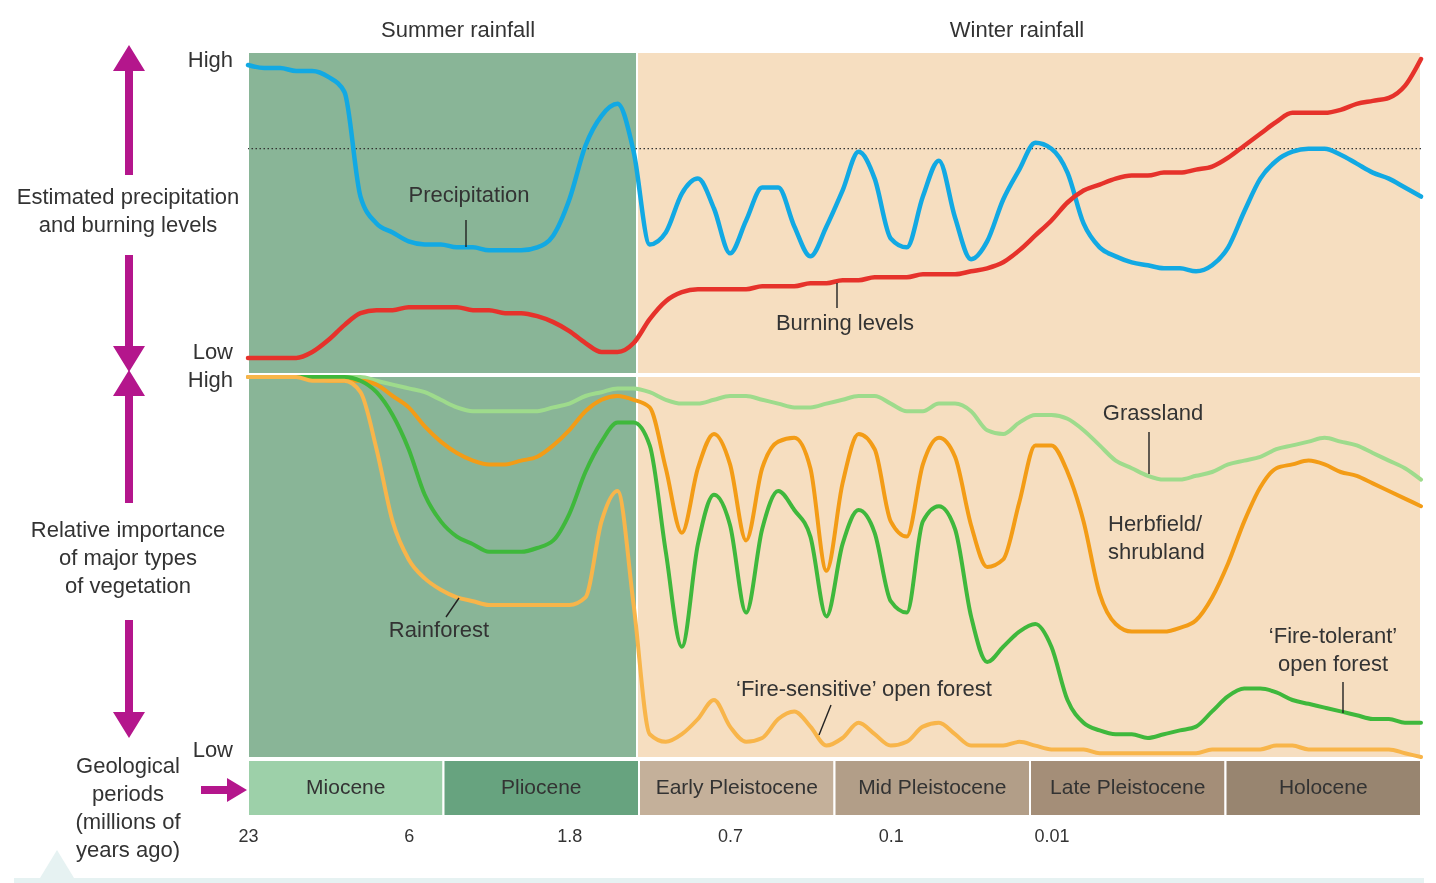 This screenshot has height=883, width=1436. I want to click on series-label: ‘Fire-tolerant’ open forest, so click(1333, 649).